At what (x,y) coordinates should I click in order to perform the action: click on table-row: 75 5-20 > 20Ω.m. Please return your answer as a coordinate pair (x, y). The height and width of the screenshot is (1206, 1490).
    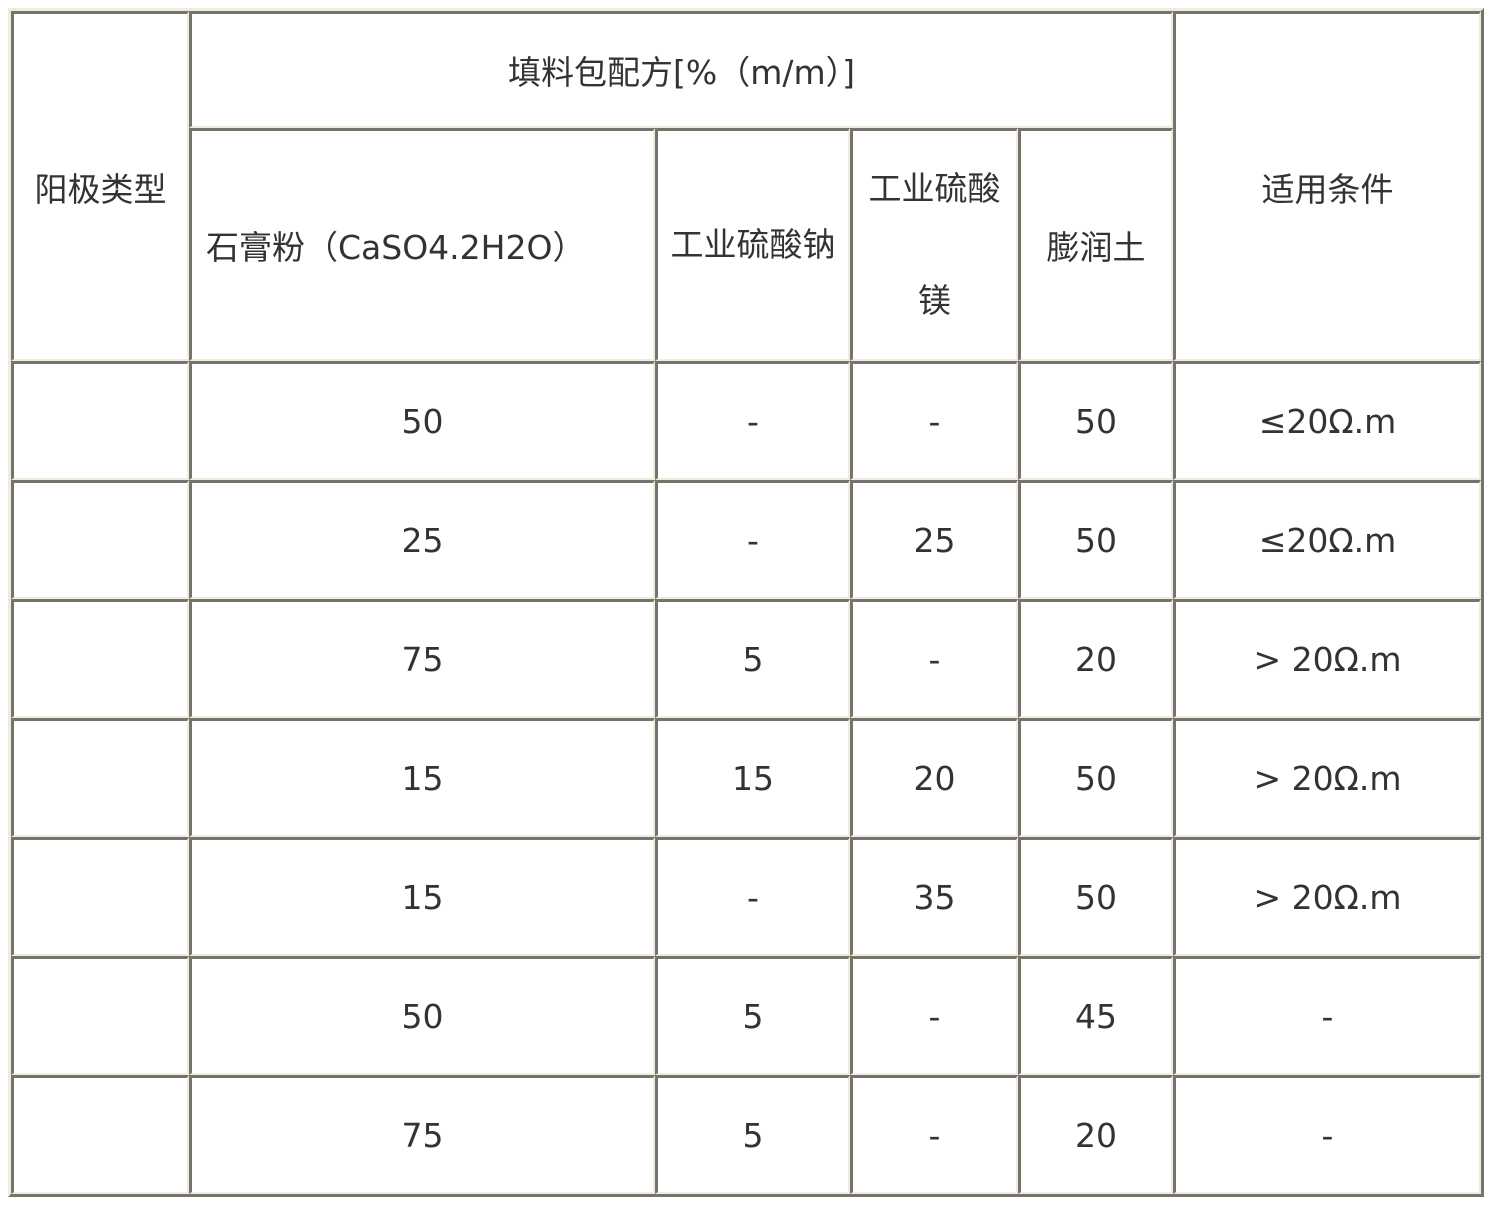
    Looking at the image, I should click on (746, 658).